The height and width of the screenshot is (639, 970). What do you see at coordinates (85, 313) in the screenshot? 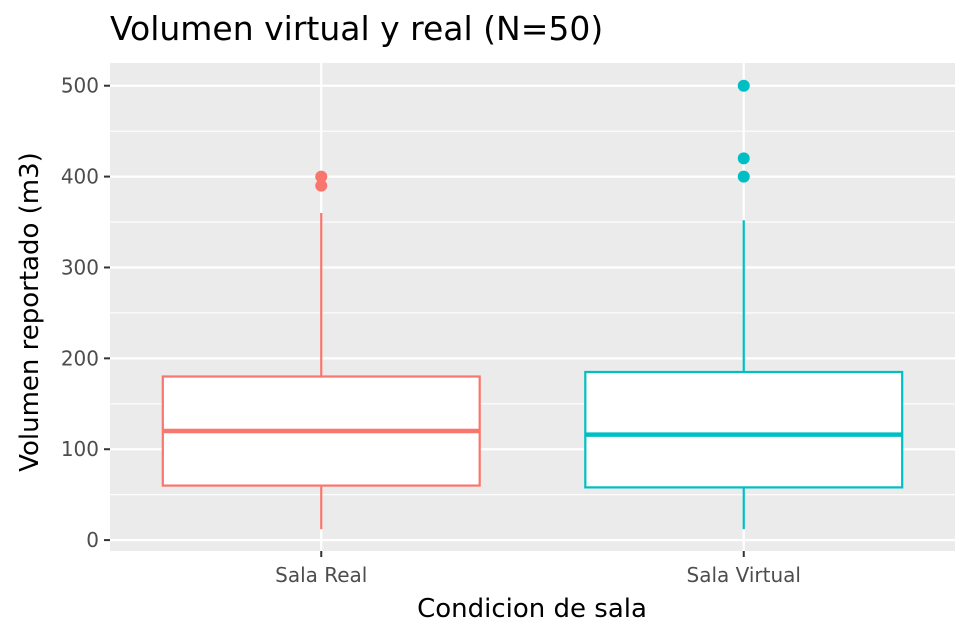
I see `y-axis: 0 100 200 300 400 500` at bounding box center [85, 313].